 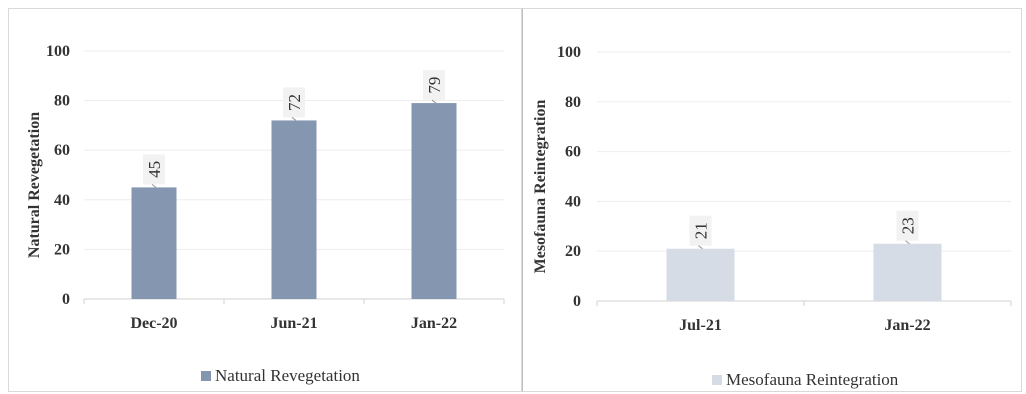 What do you see at coordinates (287, 375) in the screenshot?
I see `legend-label: Natural Revegetation` at bounding box center [287, 375].